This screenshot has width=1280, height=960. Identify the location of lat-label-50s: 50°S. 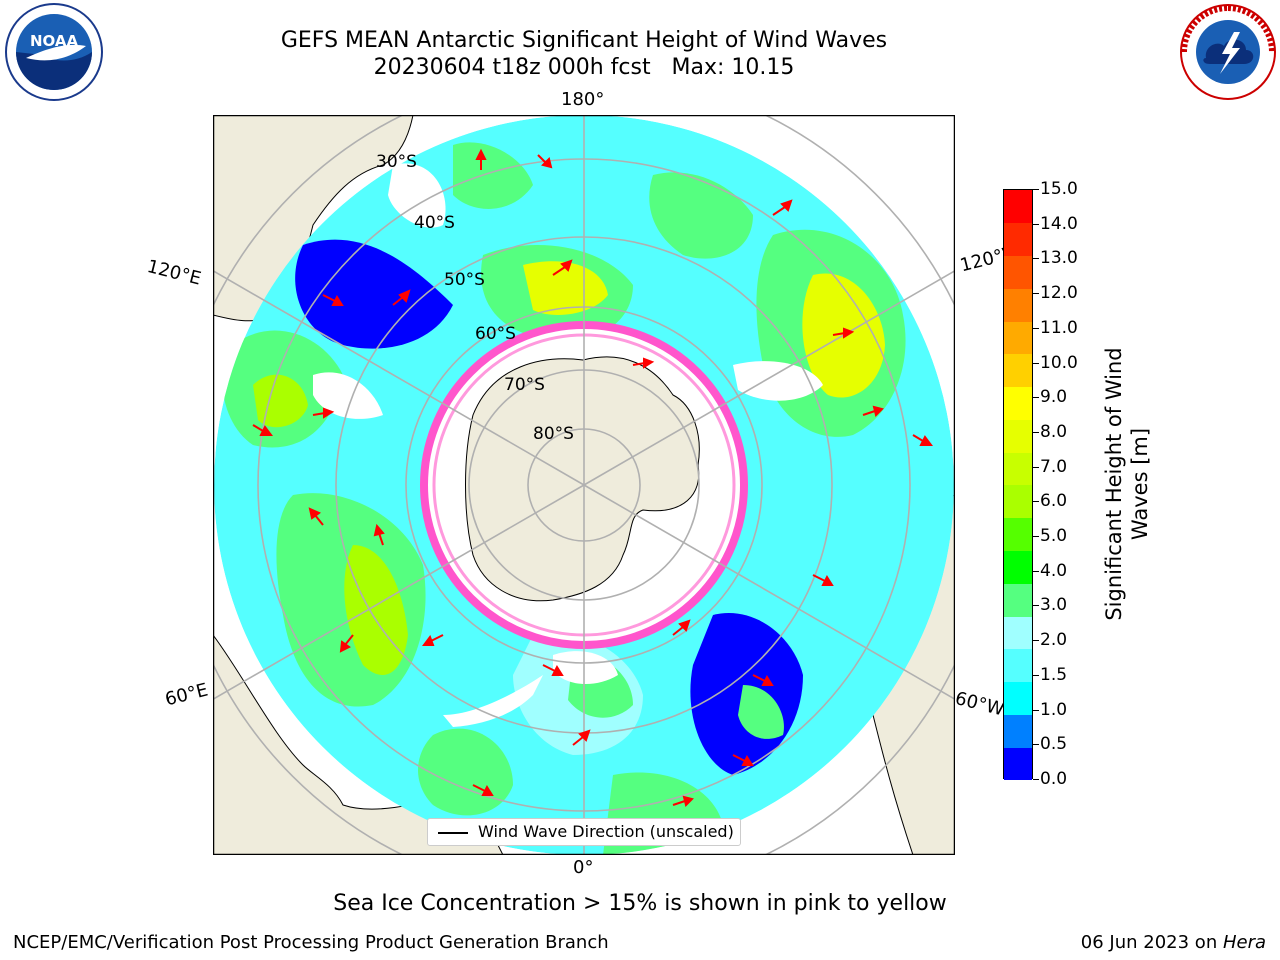
(464, 280).